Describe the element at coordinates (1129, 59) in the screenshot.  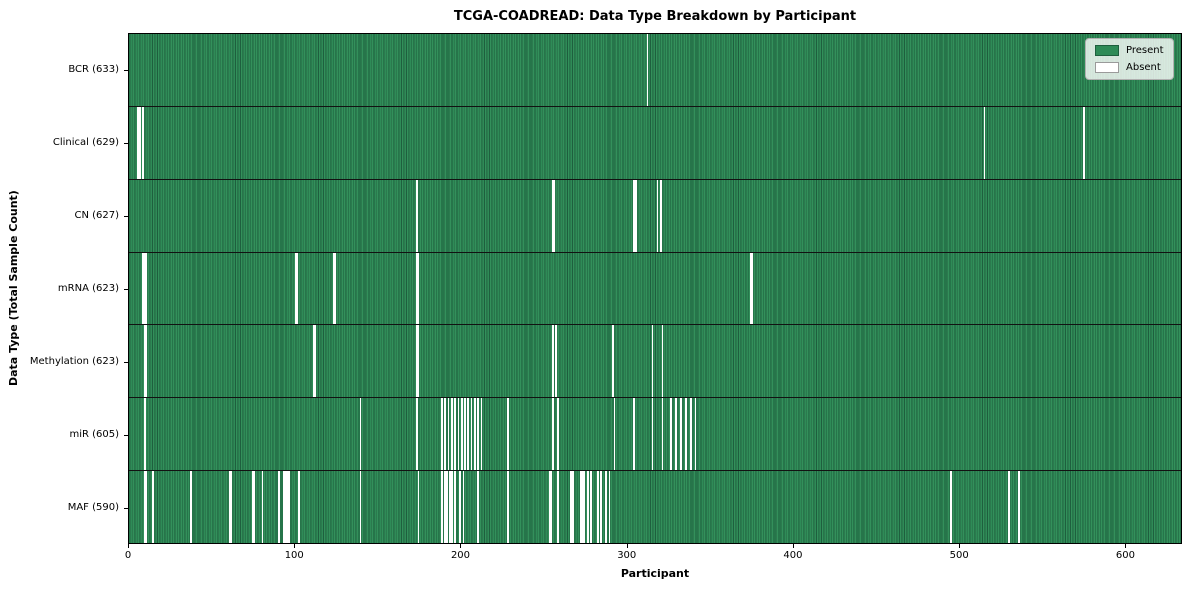
I see `legend: Present Absent` at that location.